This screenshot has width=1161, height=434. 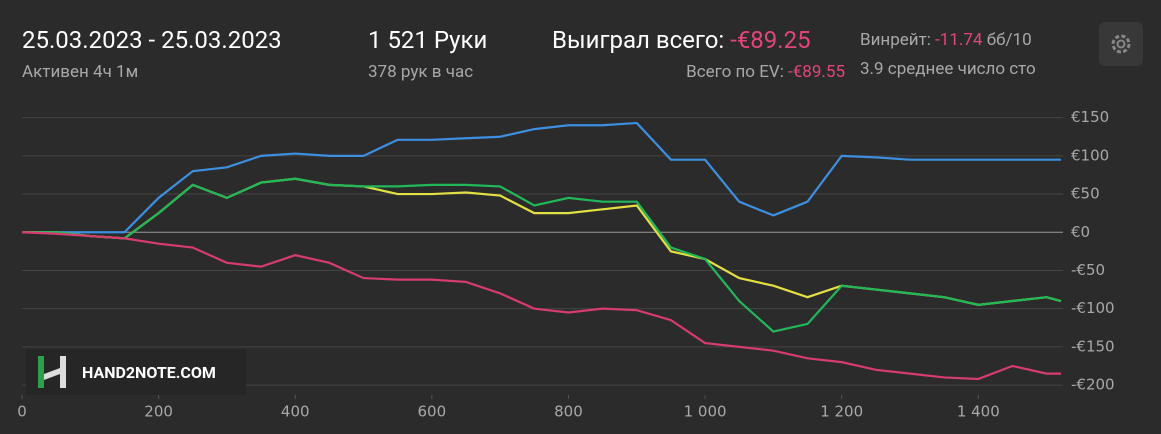 What do you see at coordinates (1093, 308) in the screenshot?
I see `y-tick-label: -€100` at bounding box center [1093, 308].